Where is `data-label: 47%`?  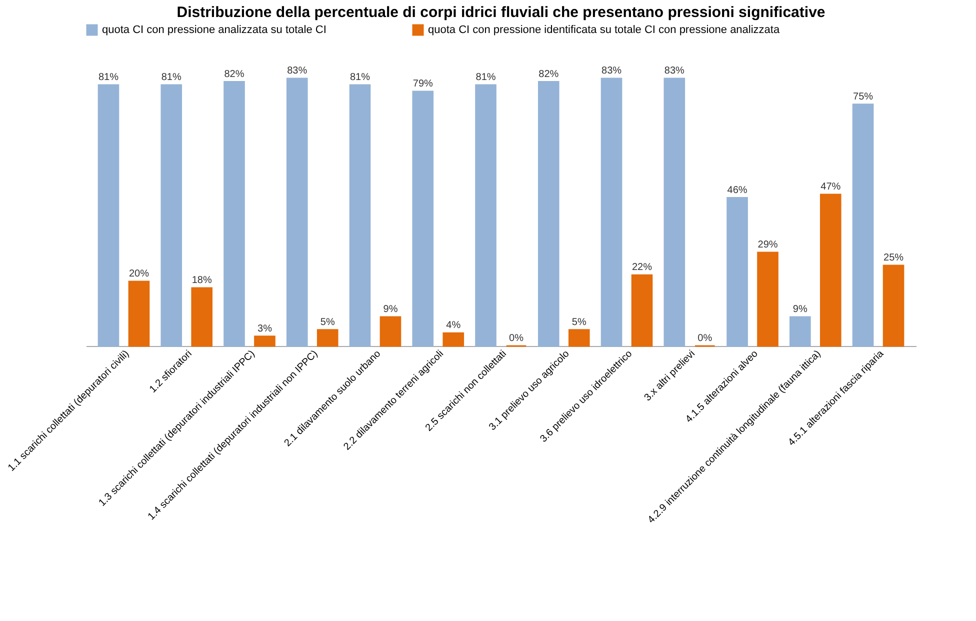
data-label: 47% is located at coordinates (830, 187).